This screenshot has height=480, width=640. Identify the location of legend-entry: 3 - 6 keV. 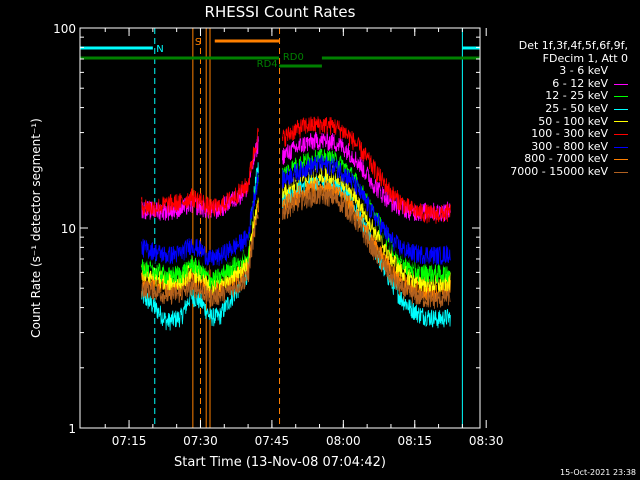
(557, 71).